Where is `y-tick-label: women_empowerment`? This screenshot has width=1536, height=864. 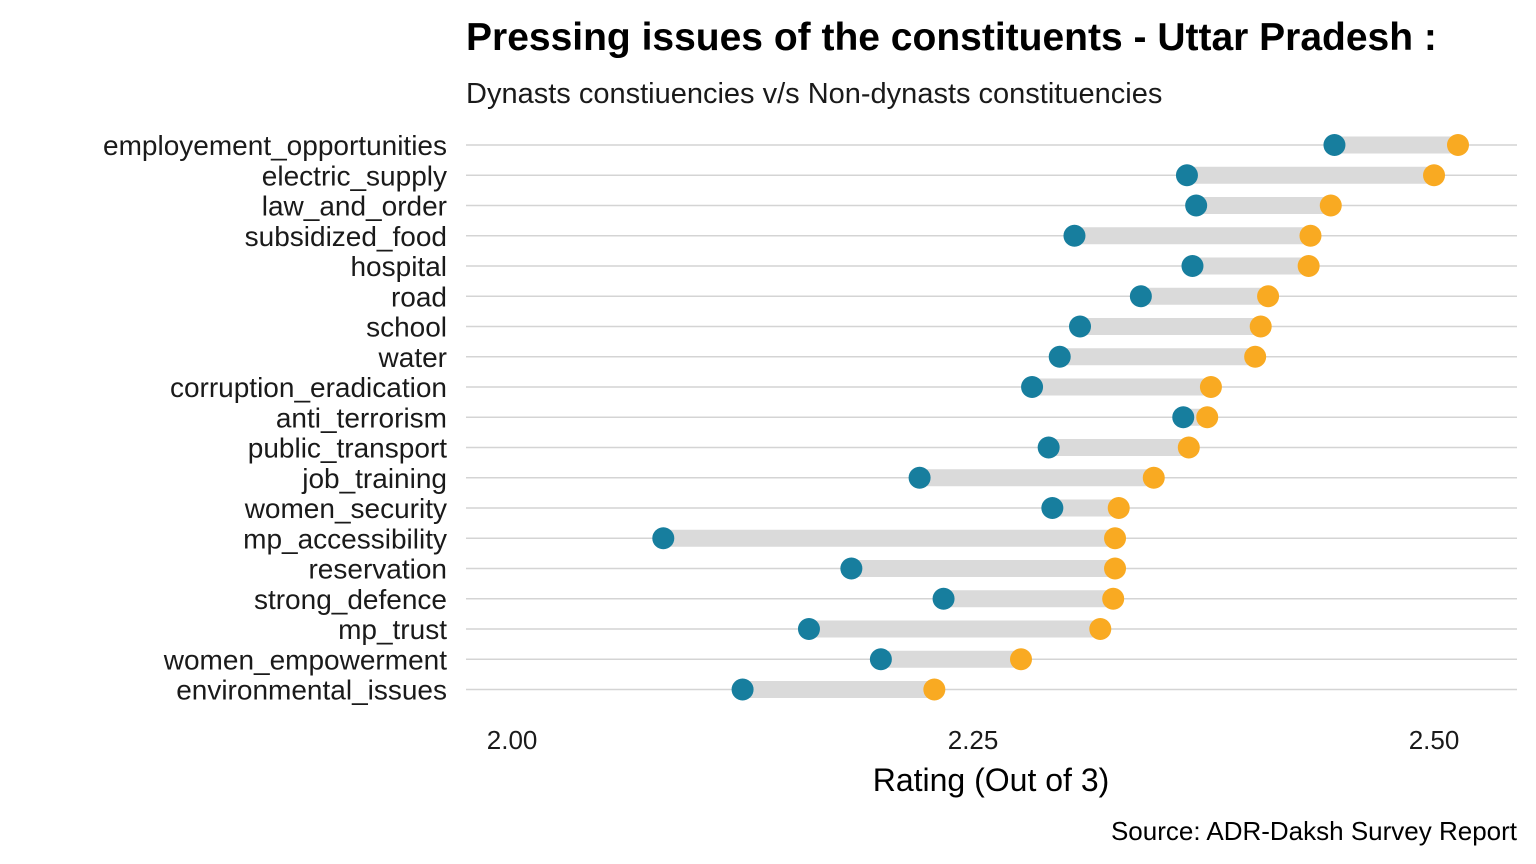
y-tick-label: women_empowerment is located at coordinates (305, 659).